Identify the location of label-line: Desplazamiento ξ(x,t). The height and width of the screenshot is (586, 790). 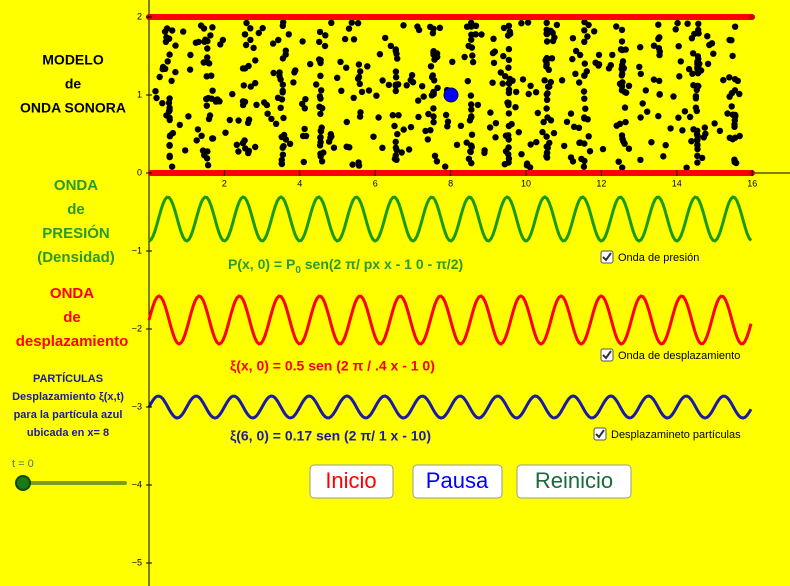
(68, 397).